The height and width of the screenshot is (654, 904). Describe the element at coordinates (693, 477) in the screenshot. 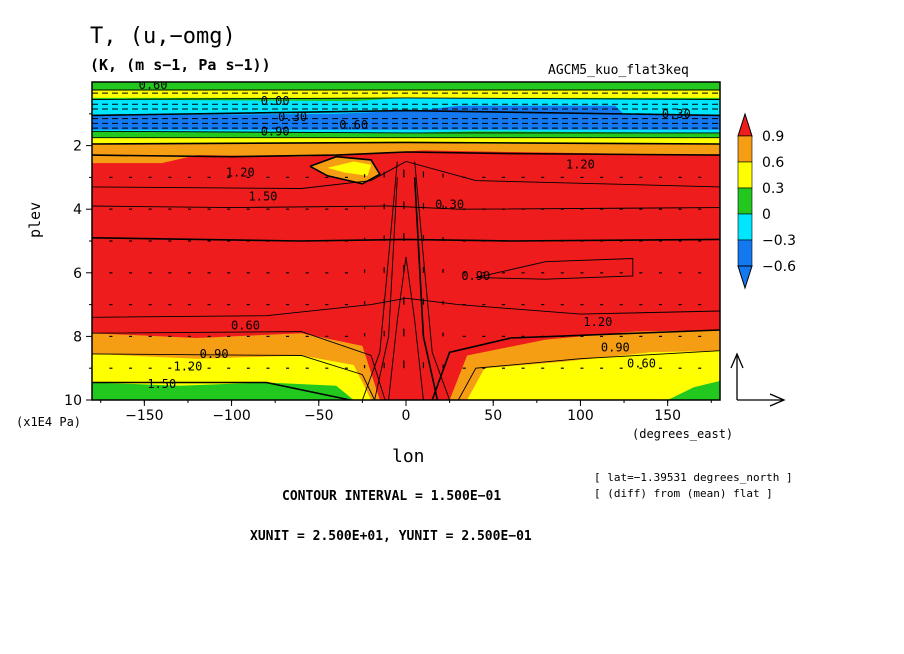

I see `latitude-info: [ lat=−1.39531 degrees_north ]` at that location.